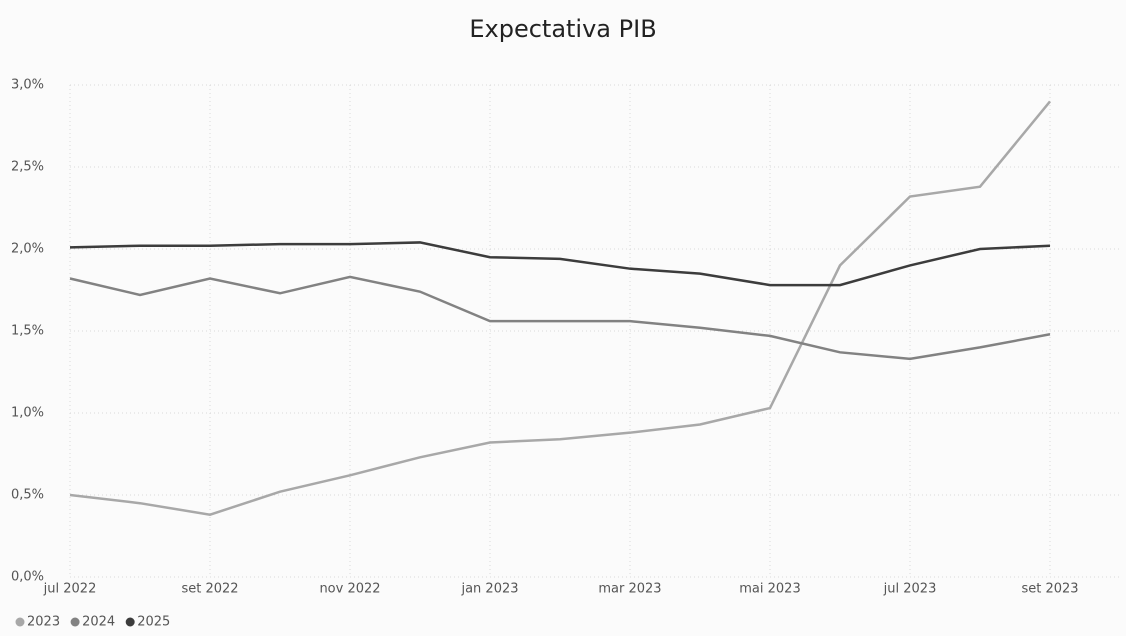 Image resolution: width=1126 pixels, height=636 pixels. What do you see at coordinates (629, 589) in the screenshot?
I see `x-tick-label: mar 2023` at bounding box center [629, 589].